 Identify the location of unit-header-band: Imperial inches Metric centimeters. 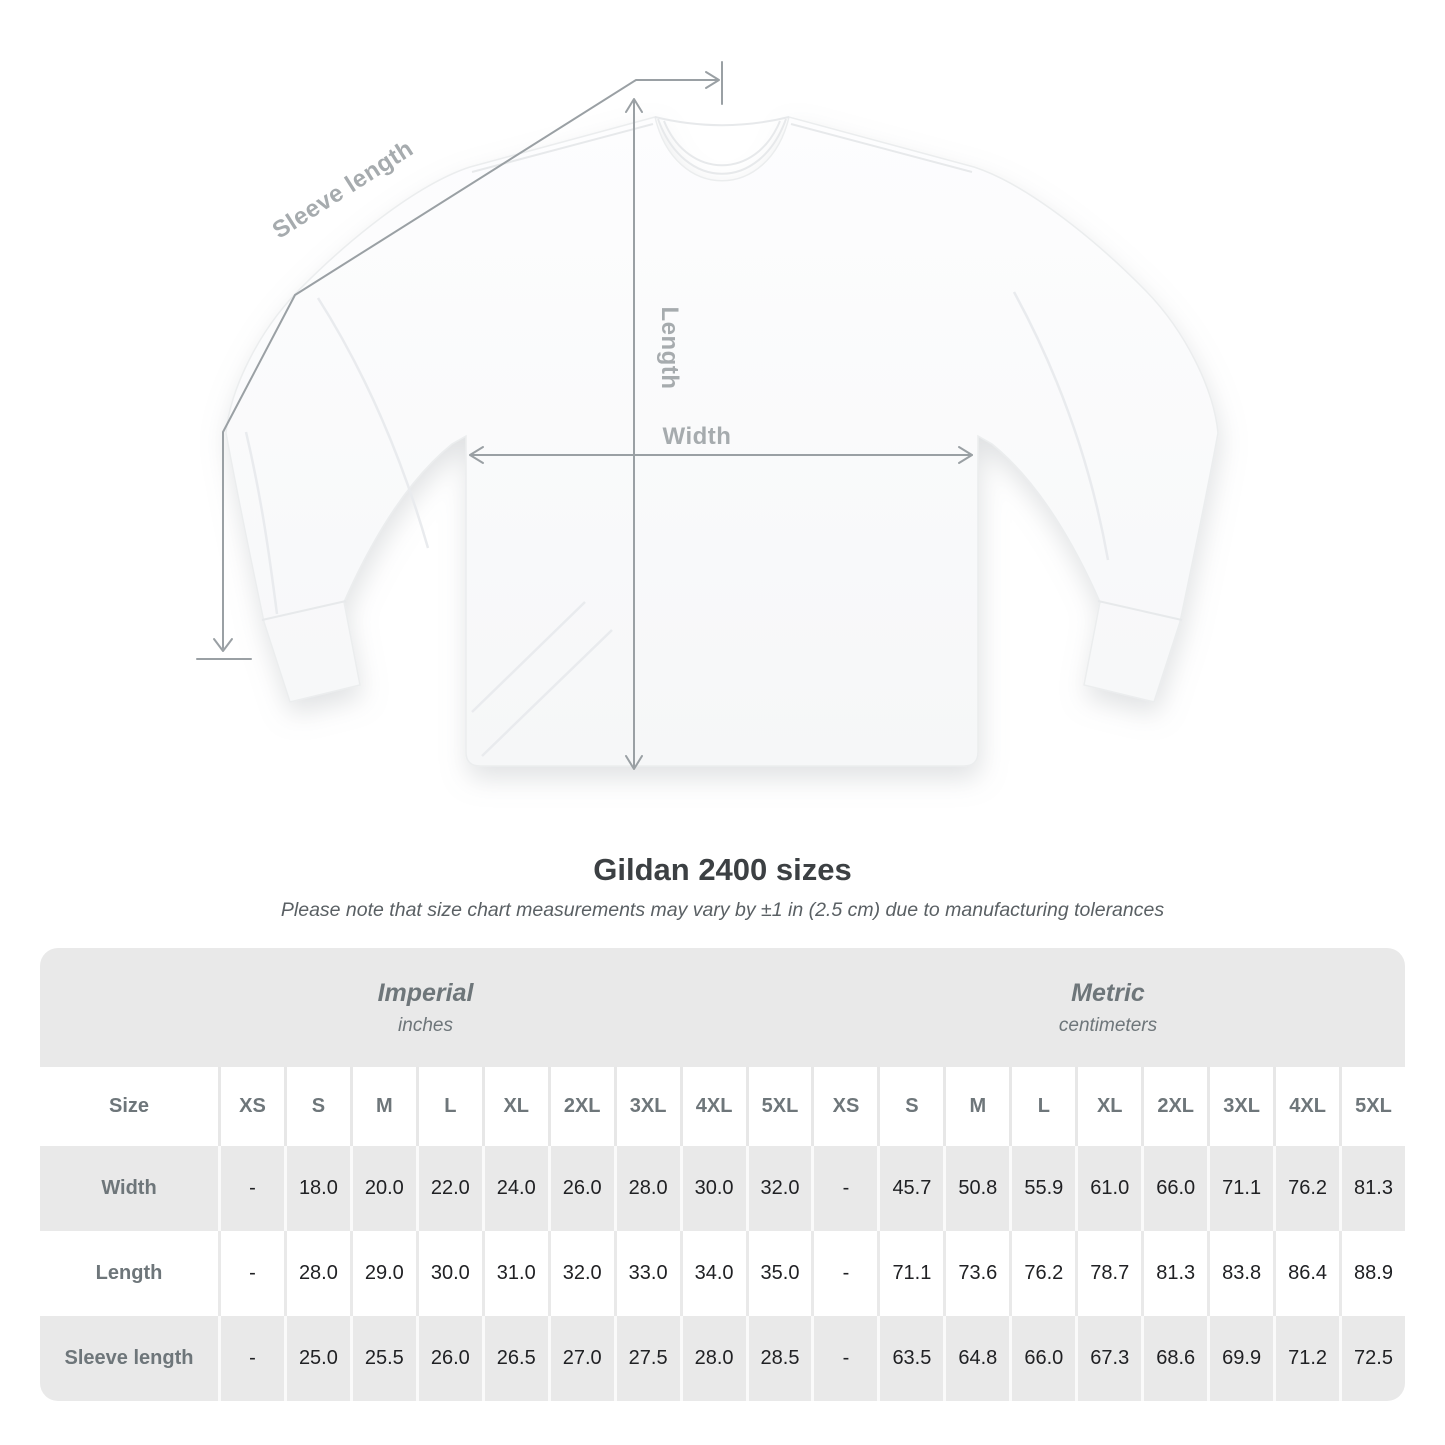
(722, 1007).